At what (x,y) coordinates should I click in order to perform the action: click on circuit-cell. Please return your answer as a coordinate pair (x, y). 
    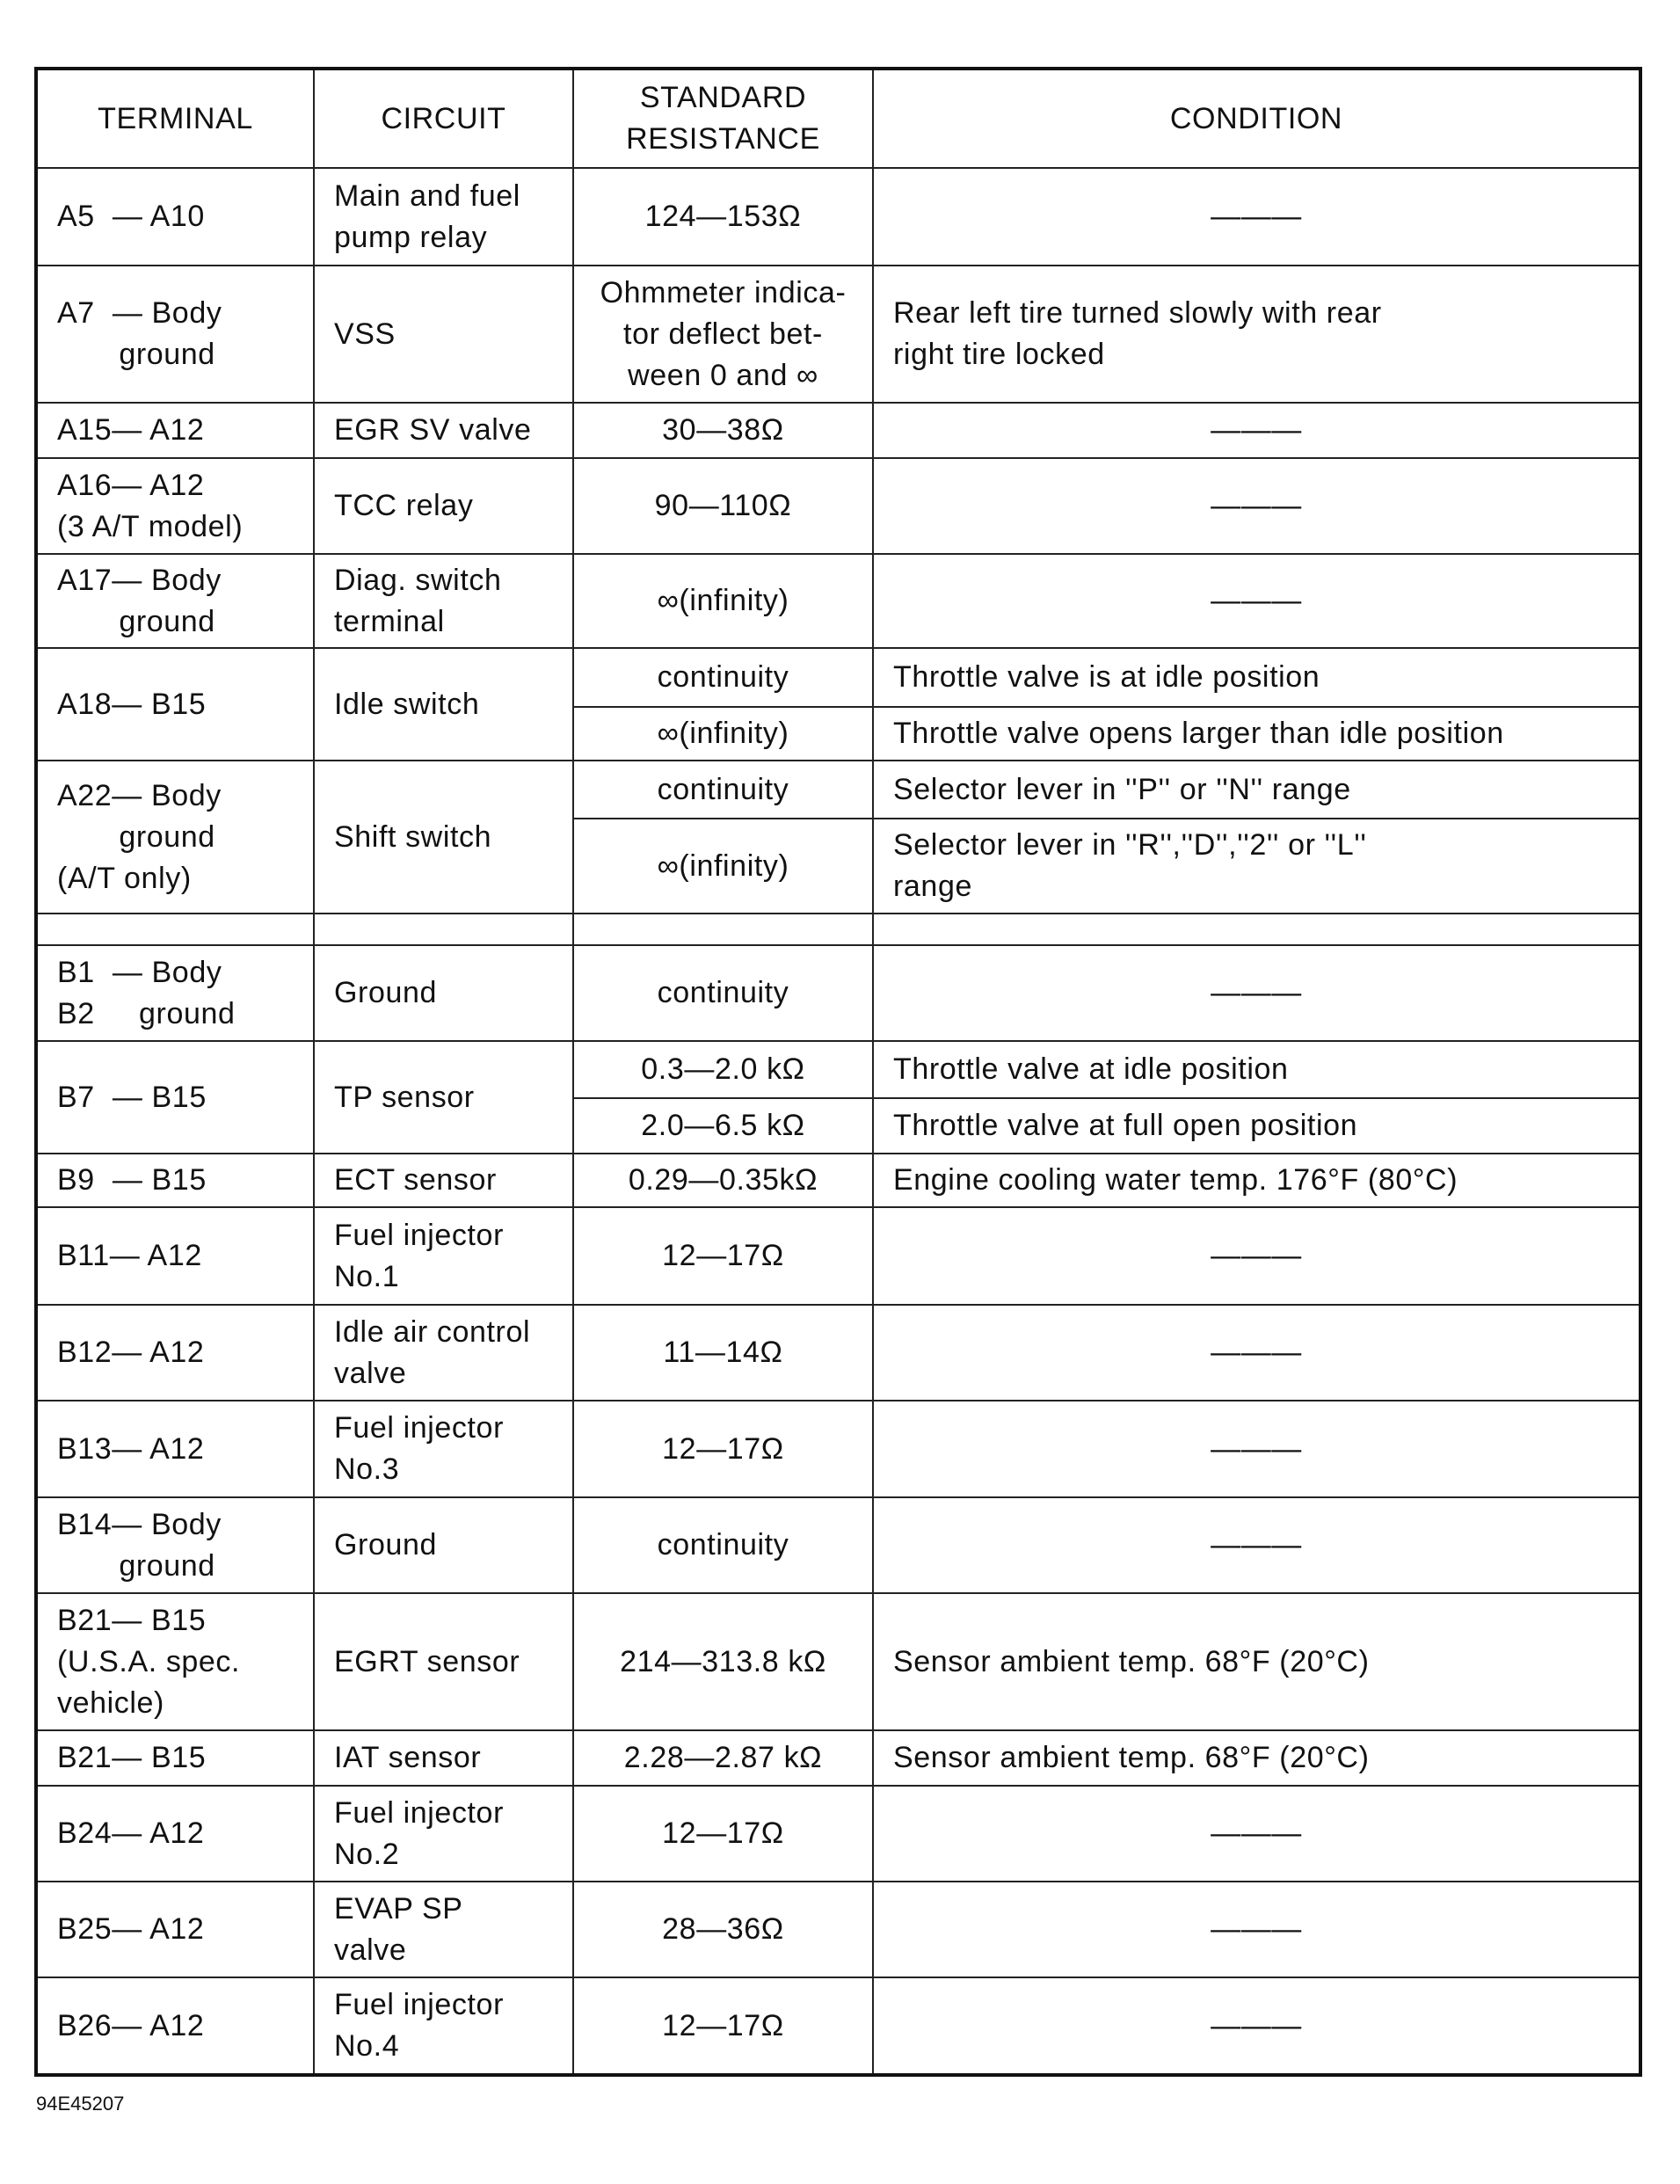
    Looking at the image, I should click on (443, 929).